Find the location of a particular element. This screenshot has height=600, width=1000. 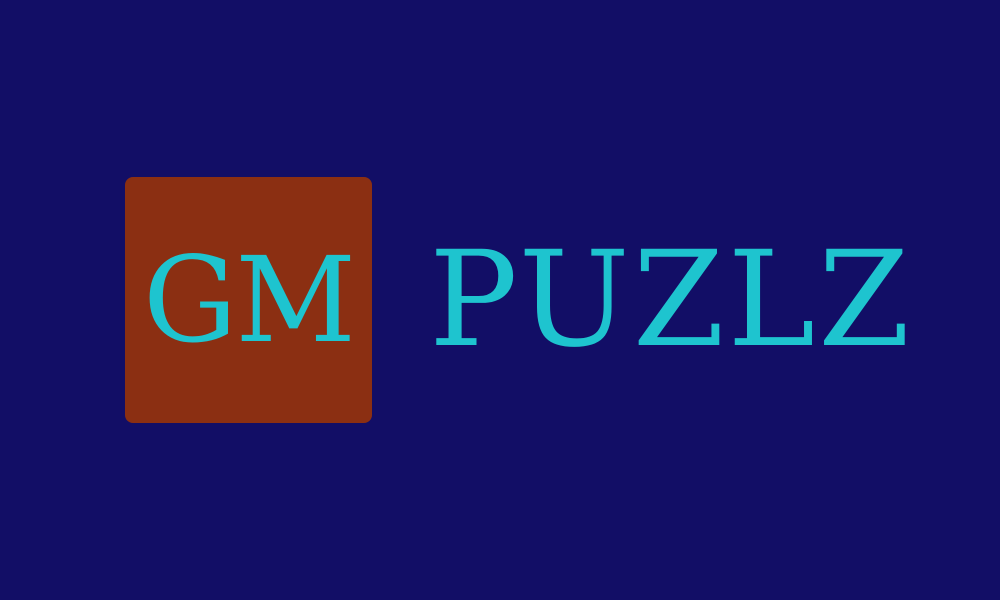

logo-mark-text: GM is located at coordinates (249, 300).